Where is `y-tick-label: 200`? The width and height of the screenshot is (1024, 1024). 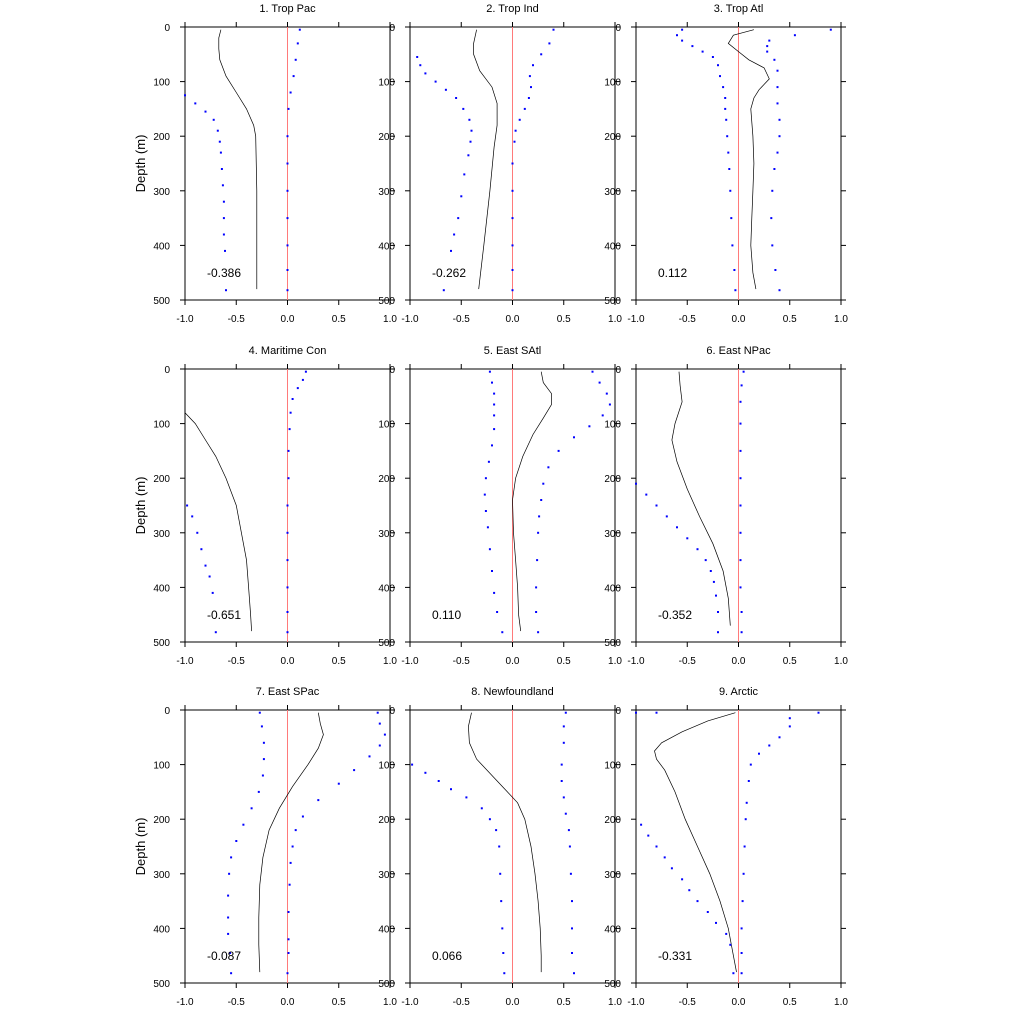
y-tick-label: 200 is located at coordinates (161, 820).